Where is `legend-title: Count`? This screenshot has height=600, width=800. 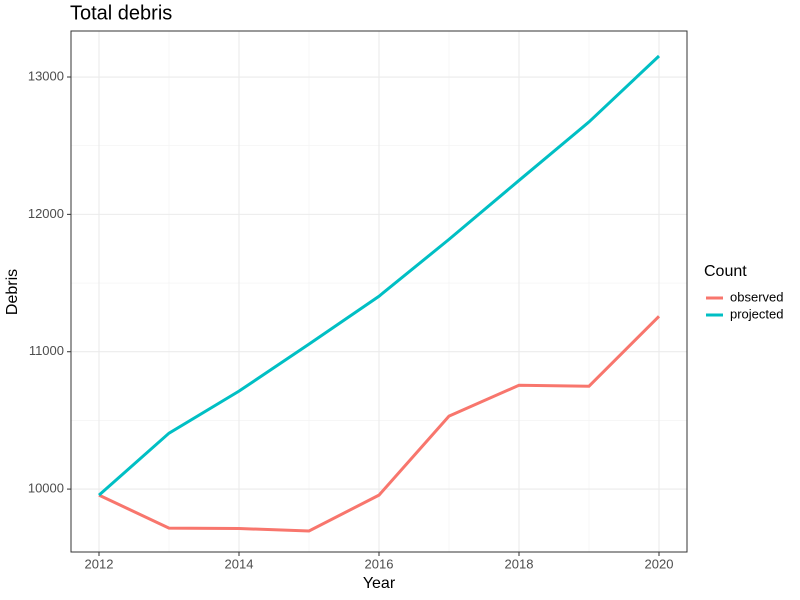
legend-title: Count is located at coordinates (725, 271).